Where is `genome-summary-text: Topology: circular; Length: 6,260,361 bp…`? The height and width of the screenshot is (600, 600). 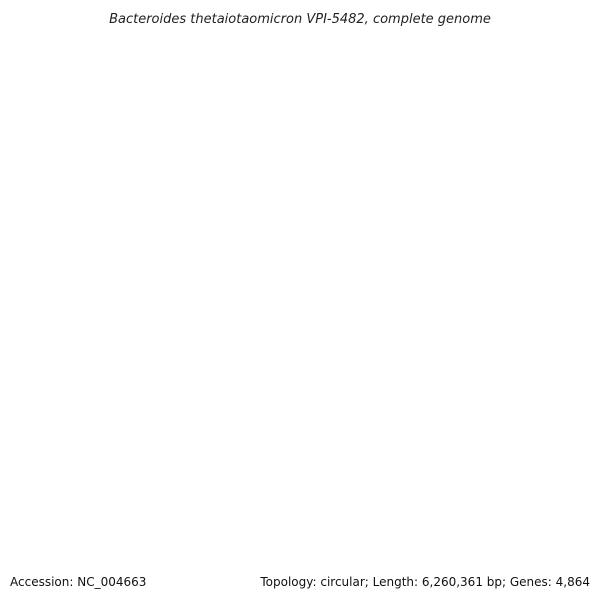 genome-summary-text: Topology: circular; Length: 6,260,361 bp… is located at coordinates (425, 582).